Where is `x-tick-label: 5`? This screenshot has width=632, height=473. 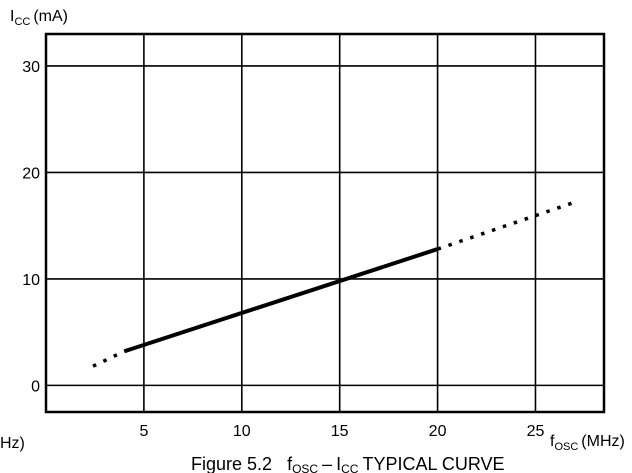
x-tick-label: 5 is located at coordinates (143, 431).